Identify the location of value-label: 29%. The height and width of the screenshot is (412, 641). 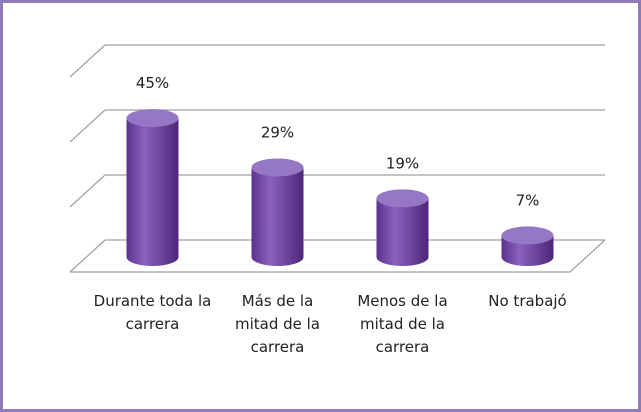
(277, 132).